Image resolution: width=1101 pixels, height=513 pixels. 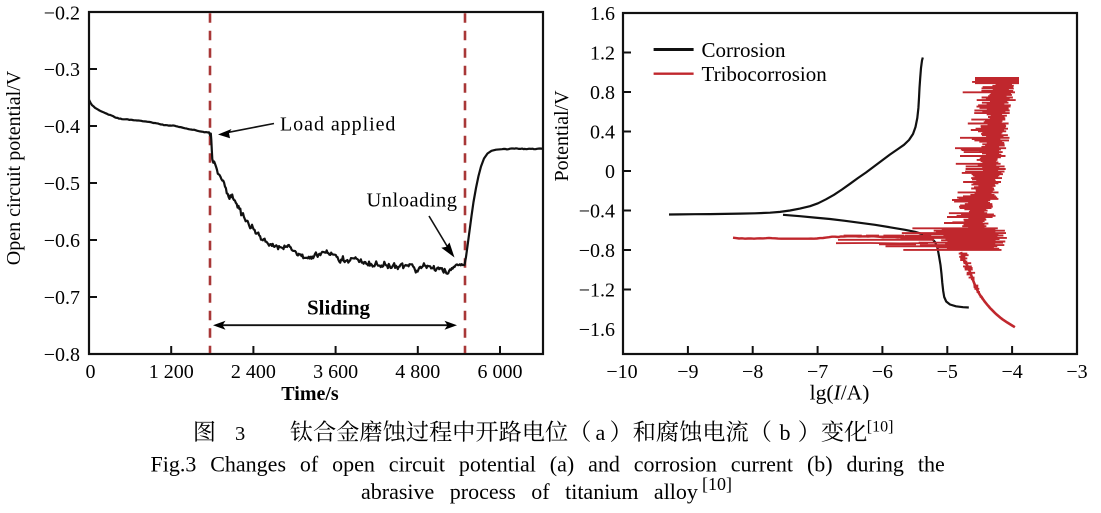 I want to click on svg-text: −0.2, so click(x=62, y=14).